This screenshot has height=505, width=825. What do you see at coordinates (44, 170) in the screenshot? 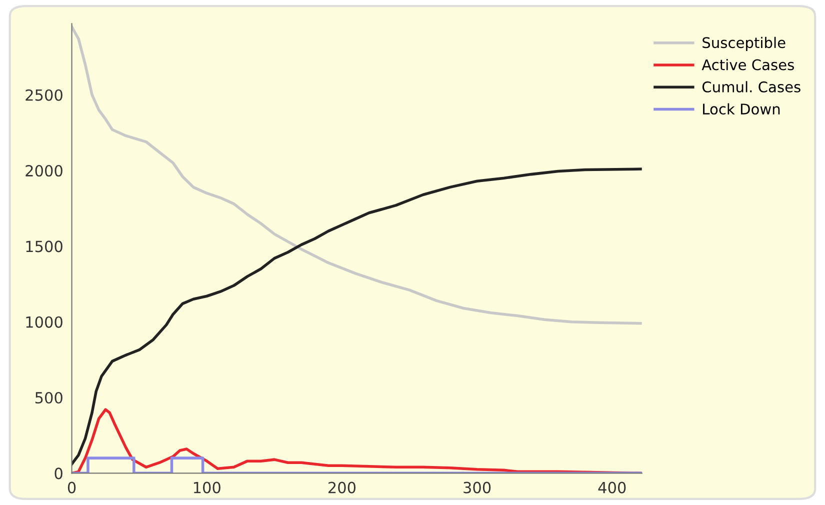
I see `y-tick-label: 2000` at bounding box center [44, 170].